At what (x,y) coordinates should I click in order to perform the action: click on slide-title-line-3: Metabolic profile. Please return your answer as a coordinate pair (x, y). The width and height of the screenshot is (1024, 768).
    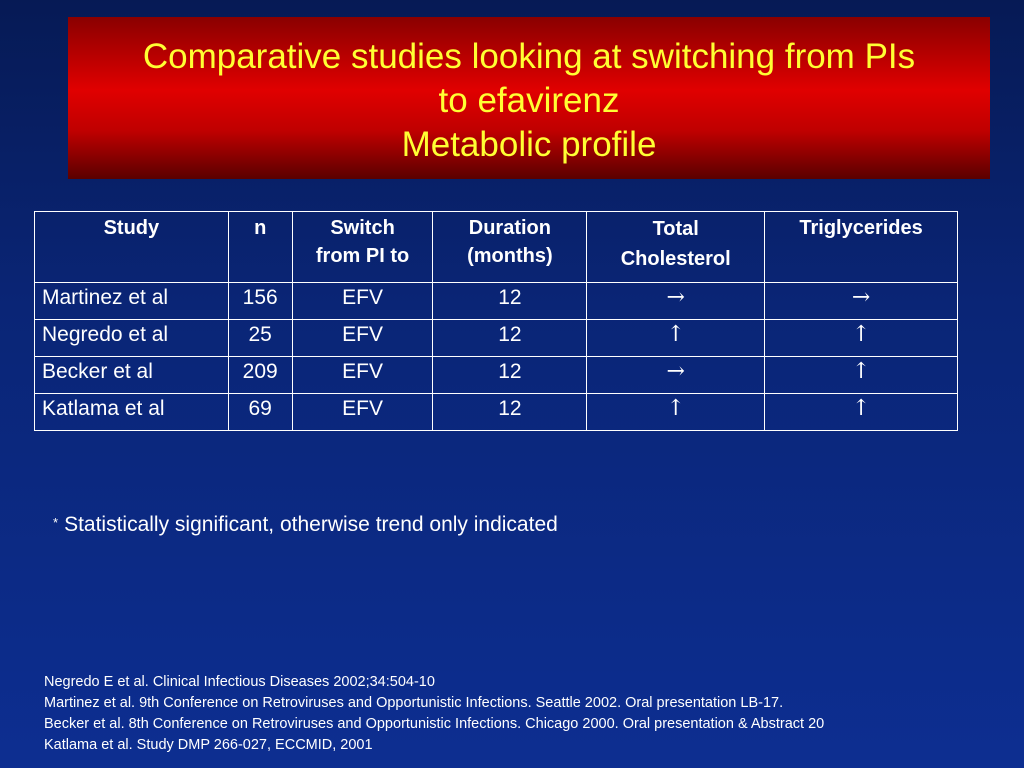
    Looking at the image, I should click on (529, 144).